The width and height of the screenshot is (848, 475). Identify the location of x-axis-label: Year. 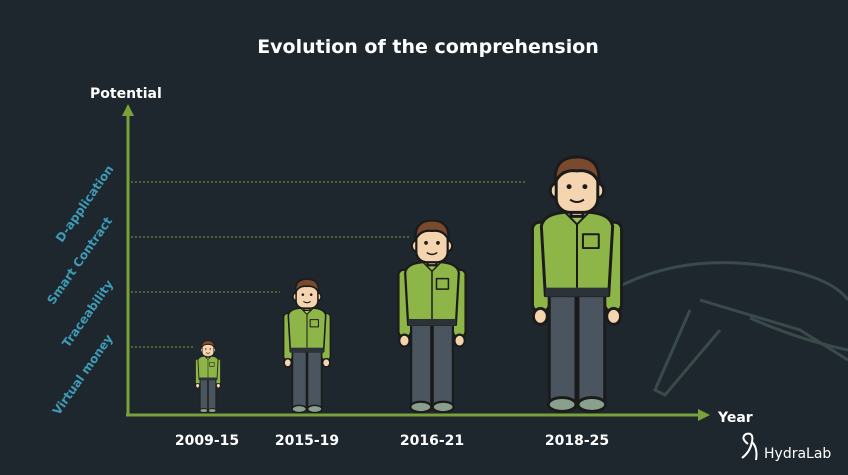
(735, 418).